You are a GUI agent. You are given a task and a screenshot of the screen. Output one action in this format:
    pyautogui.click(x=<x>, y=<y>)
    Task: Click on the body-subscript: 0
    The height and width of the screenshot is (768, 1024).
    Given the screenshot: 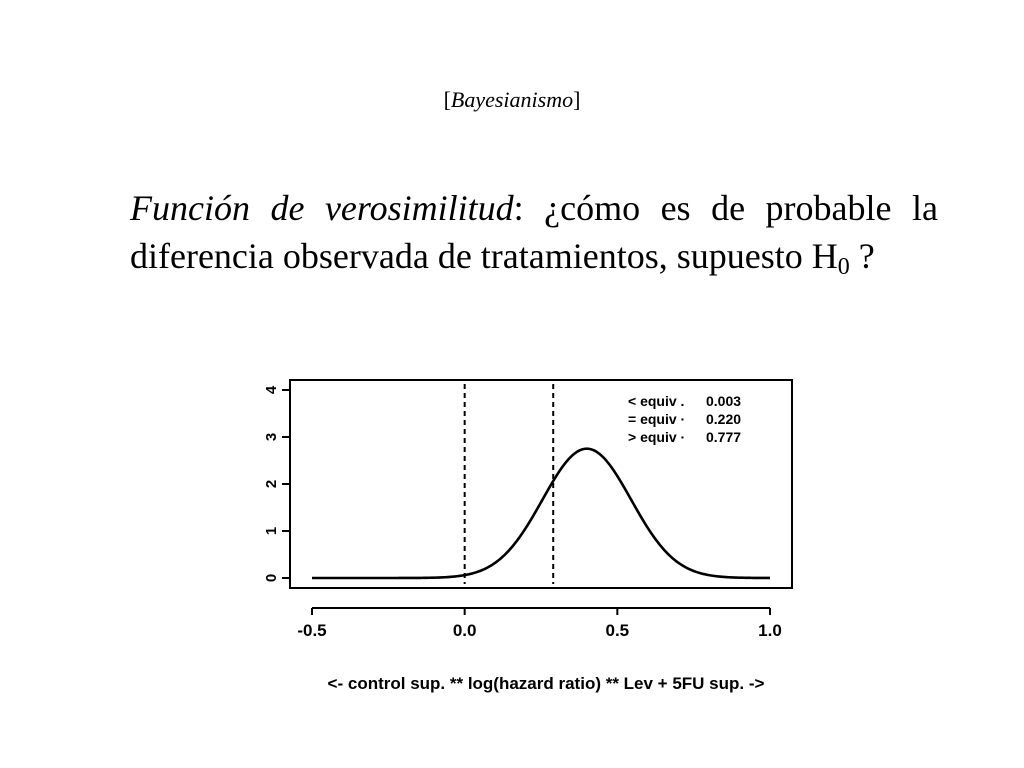 What is the action you would take?
    pyautogui.click(x=843, y=267)
    